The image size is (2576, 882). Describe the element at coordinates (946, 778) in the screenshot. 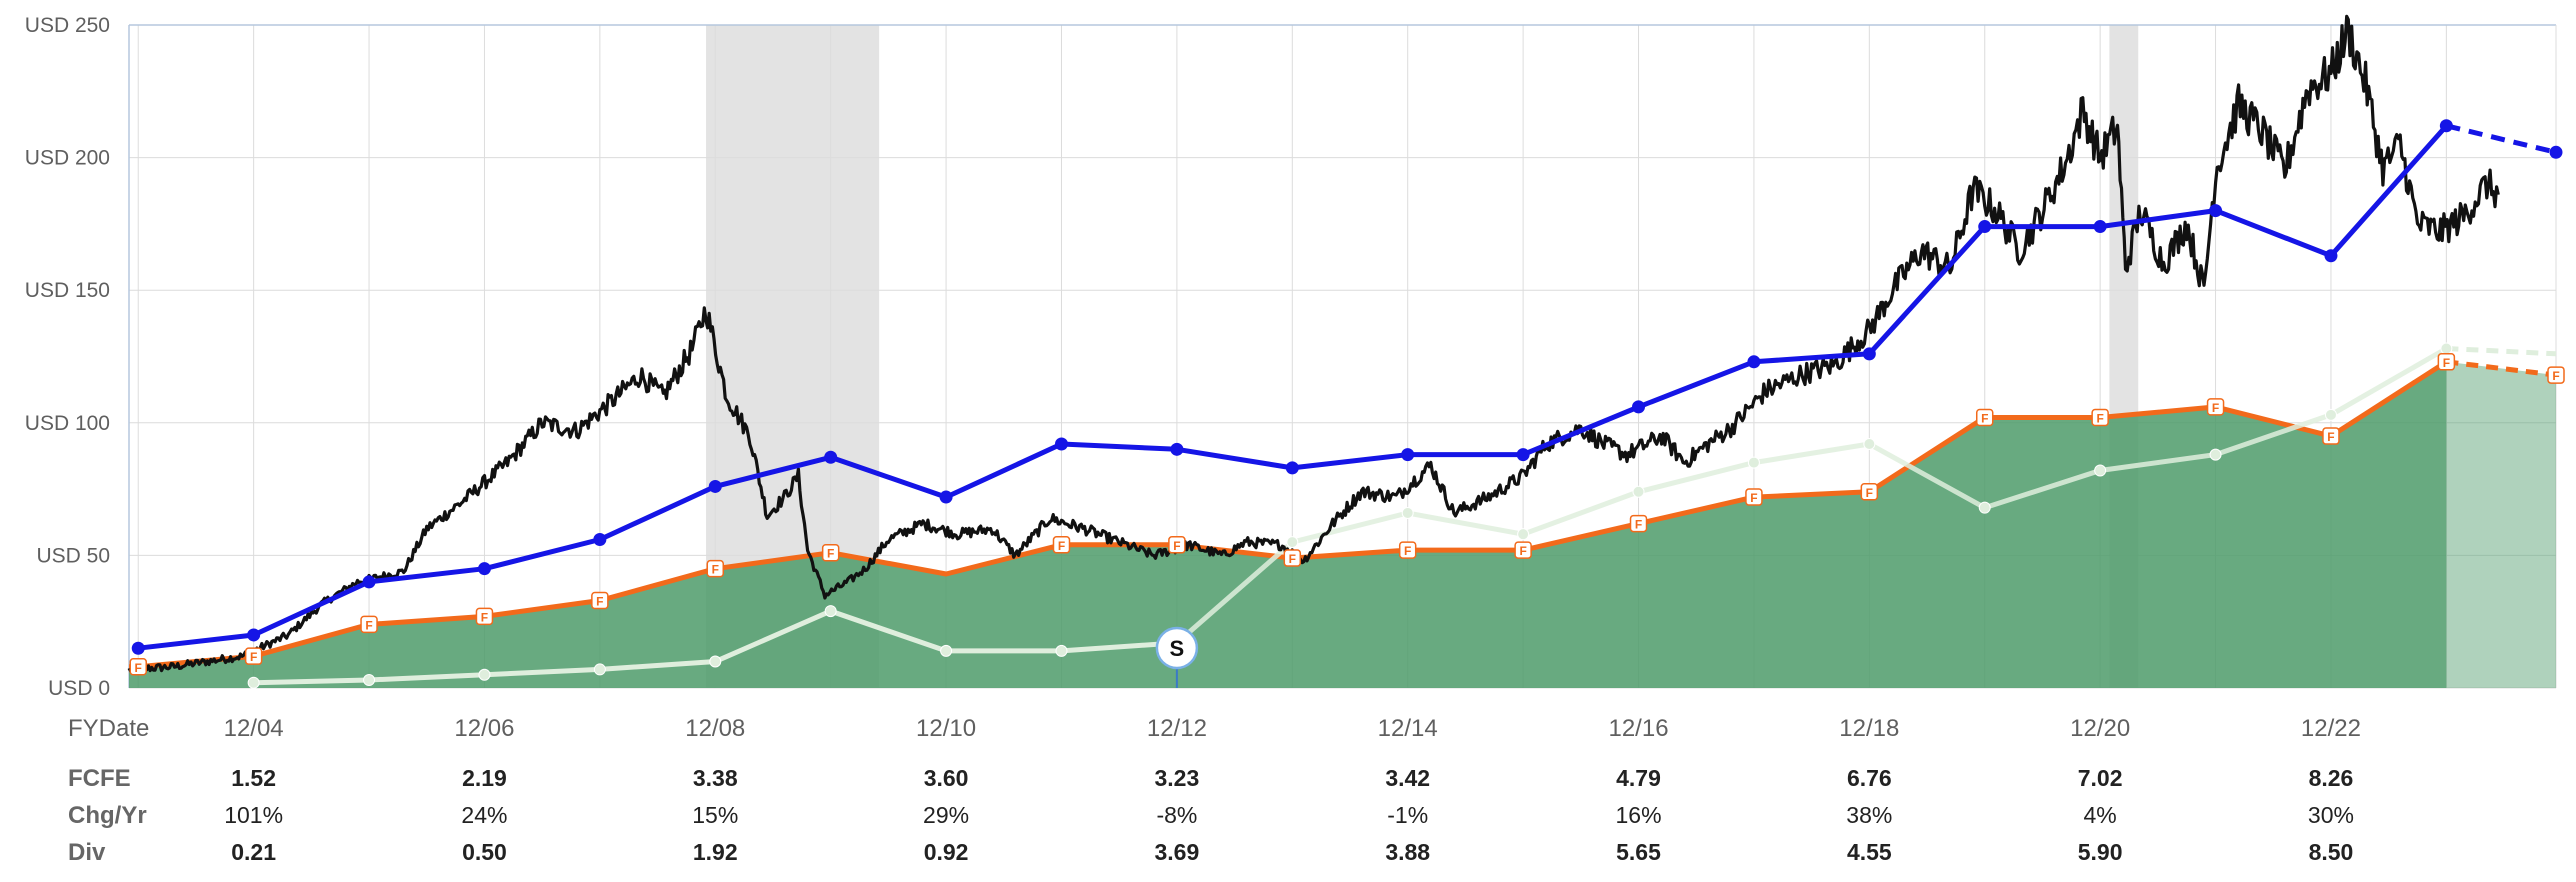

I see `table-cell: 3.60` at that location.